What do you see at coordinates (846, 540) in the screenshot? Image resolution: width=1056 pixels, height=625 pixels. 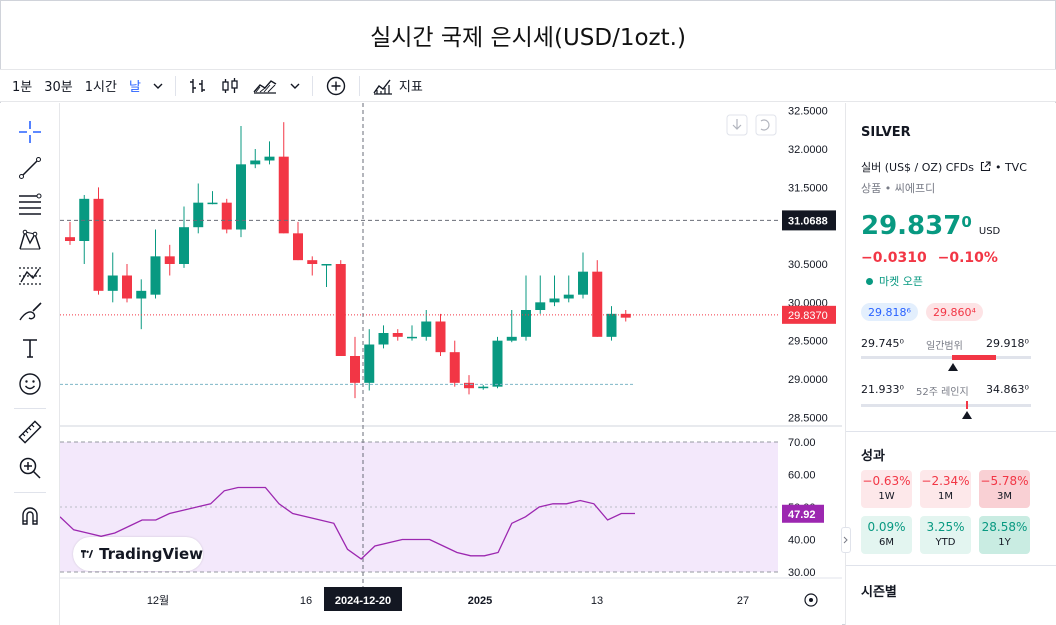 I see `panel-collapse-chevron-right-icon` at bounding box center [846, 540].